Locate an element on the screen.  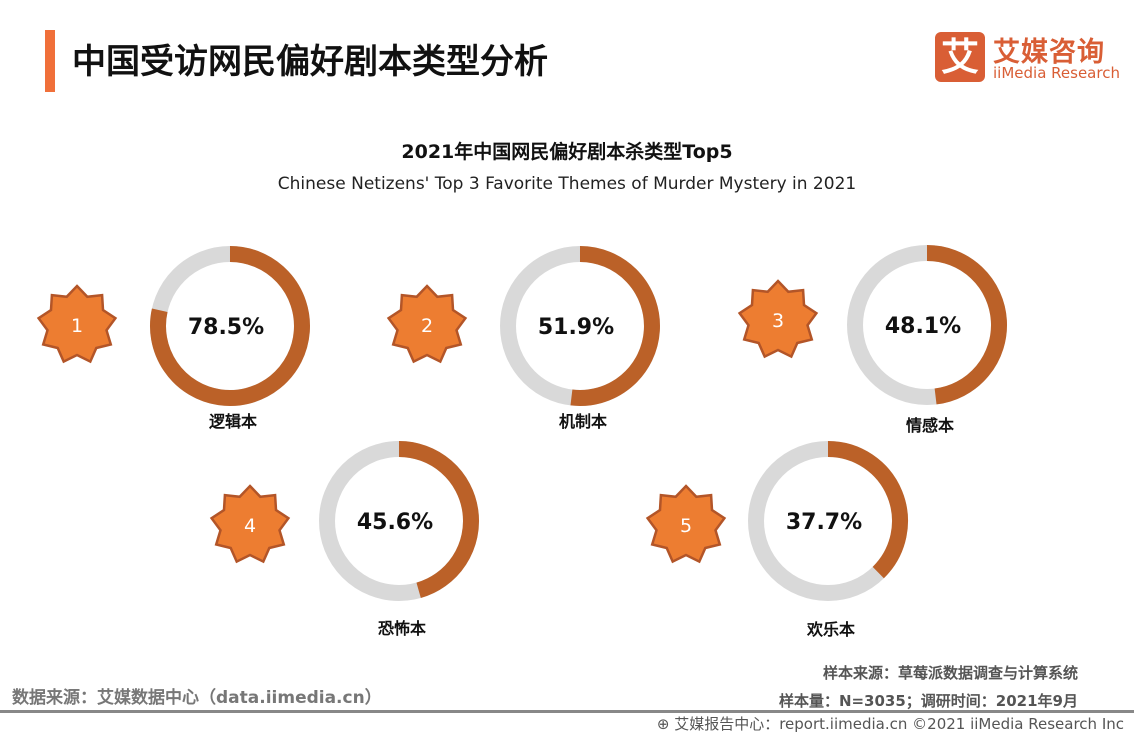
sample-size: 样本量：N=3035；调研时间：2021年9月 is located at coordinates (928, 701).